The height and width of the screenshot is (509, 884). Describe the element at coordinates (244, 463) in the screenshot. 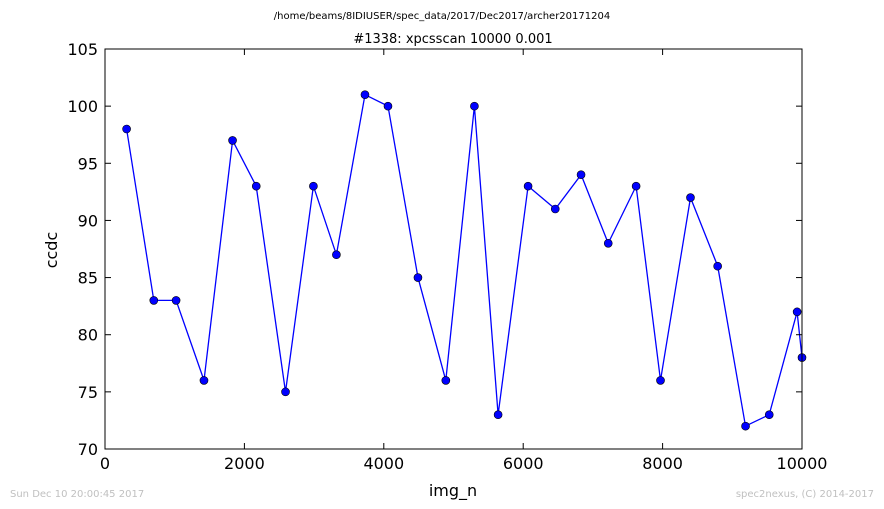

I see `x-tick-label: 2000` at that location.